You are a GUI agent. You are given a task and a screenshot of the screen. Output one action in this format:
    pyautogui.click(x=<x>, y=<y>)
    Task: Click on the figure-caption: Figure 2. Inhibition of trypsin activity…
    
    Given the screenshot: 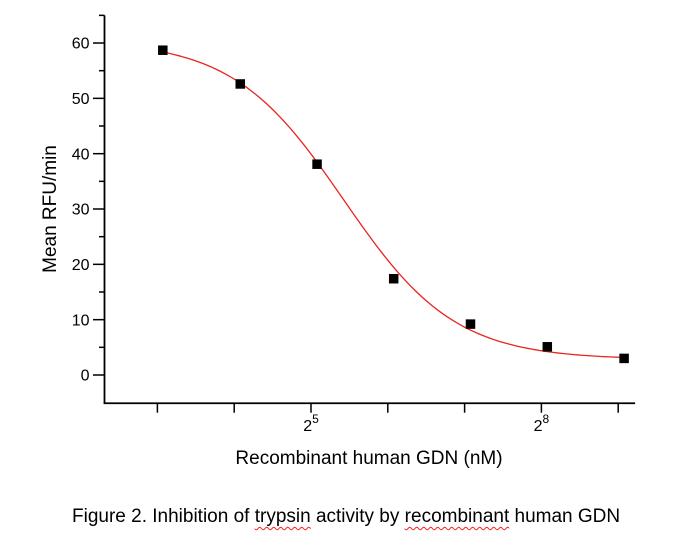 What is the action you would take?
    pyautogui.click(x=346, y=516)
    